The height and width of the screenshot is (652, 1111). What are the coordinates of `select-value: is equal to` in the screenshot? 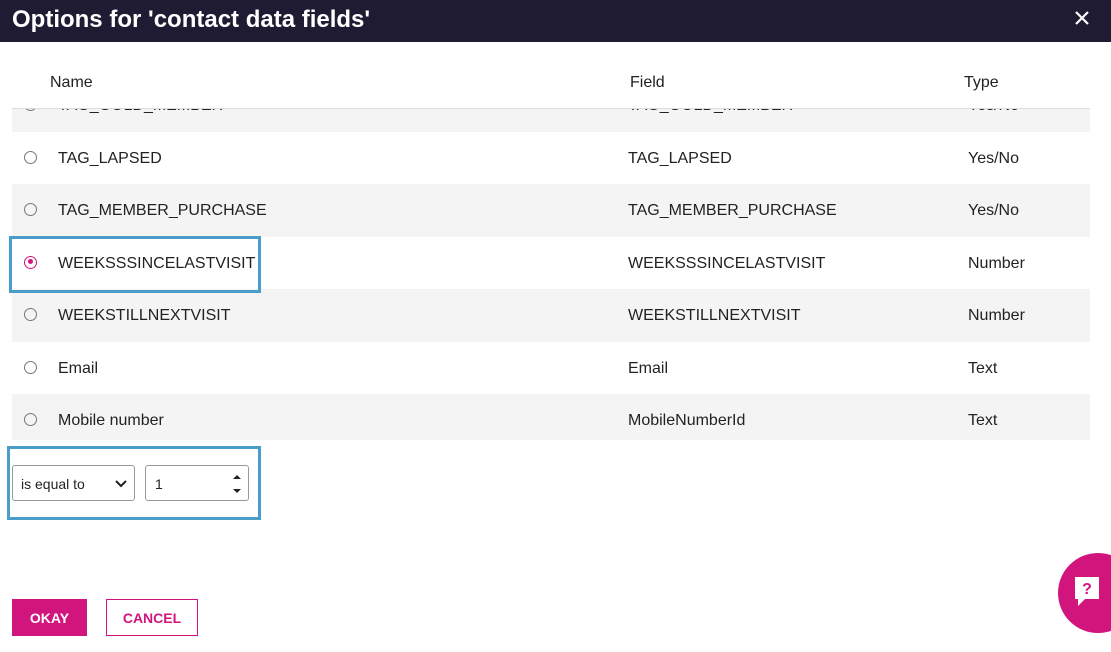 It's located at (53, 484).